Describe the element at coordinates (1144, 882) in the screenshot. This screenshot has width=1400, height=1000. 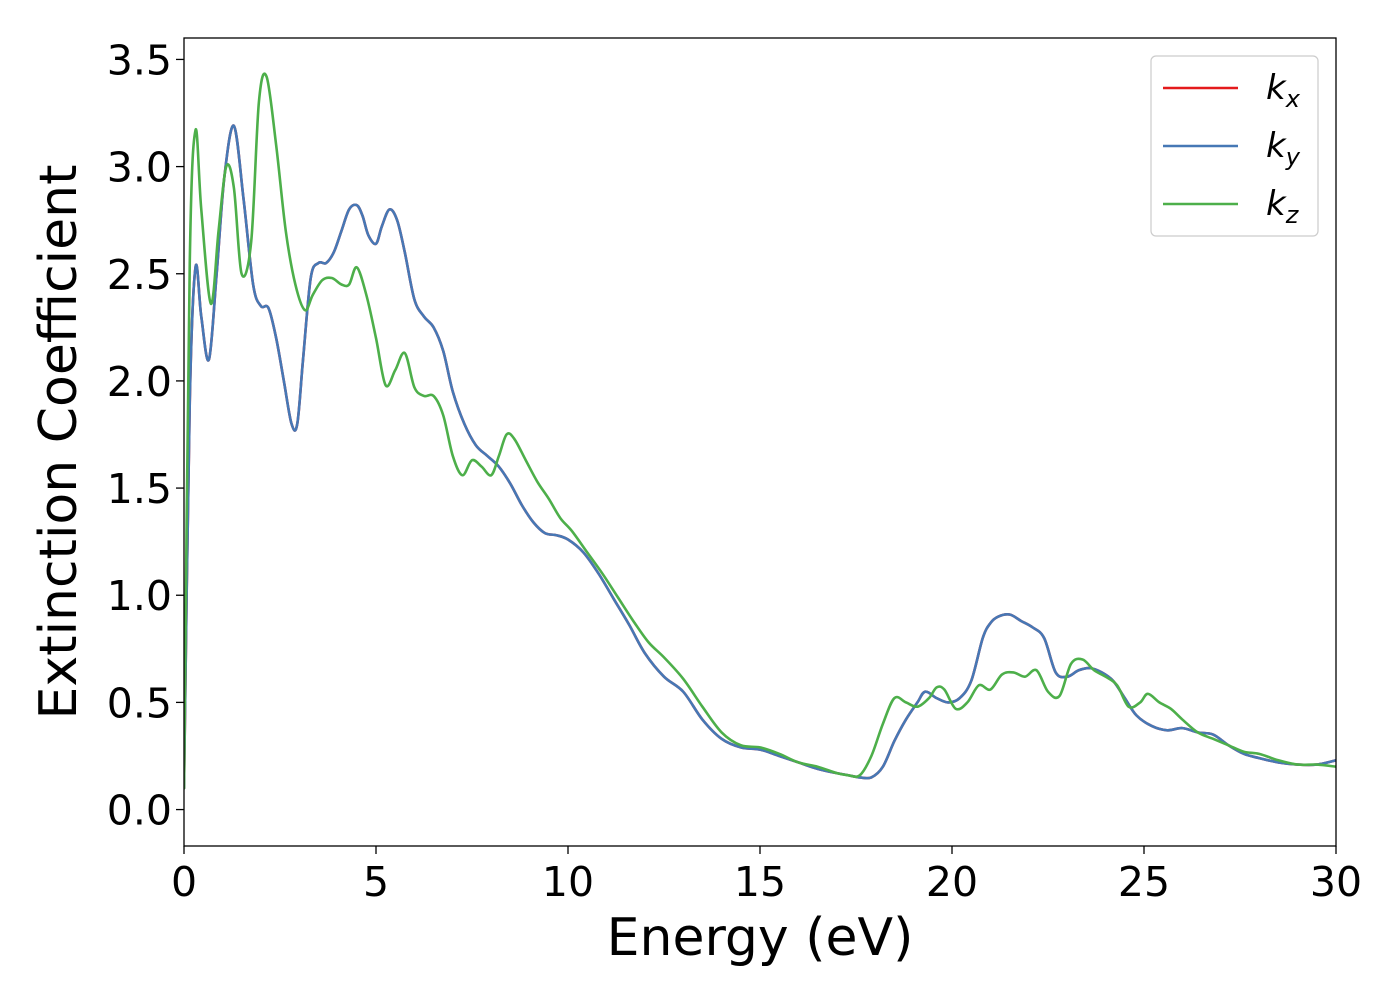
I see `x-tick-label: 25` at that location.